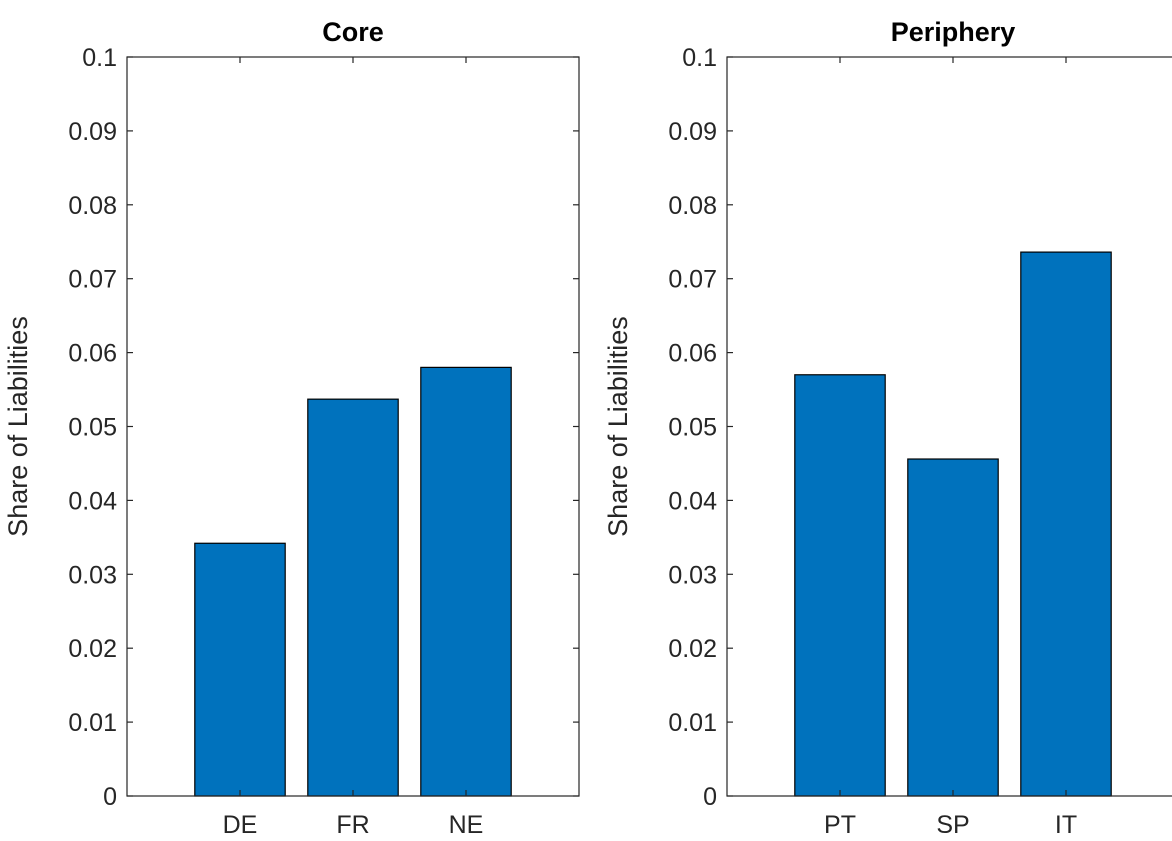  I want to click on x-tick-label: FR, so click(352, 825).